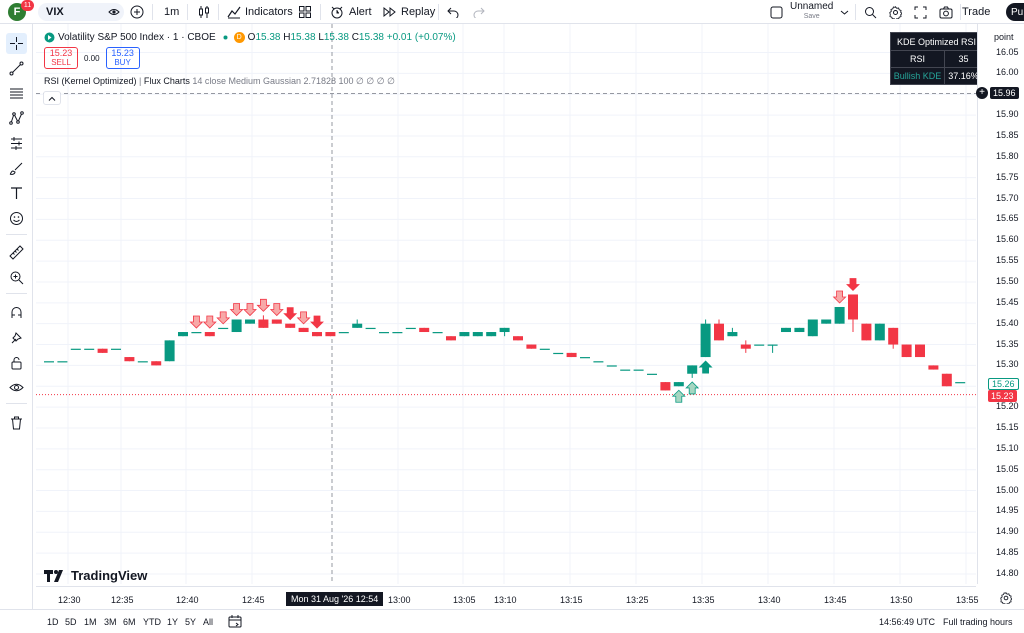 The image size is (1024, 633). What do you see at coordinates (1007, 280) in the screenshot?
I see `price-tick-label: 15.50` at bounding box center [1007, 280].